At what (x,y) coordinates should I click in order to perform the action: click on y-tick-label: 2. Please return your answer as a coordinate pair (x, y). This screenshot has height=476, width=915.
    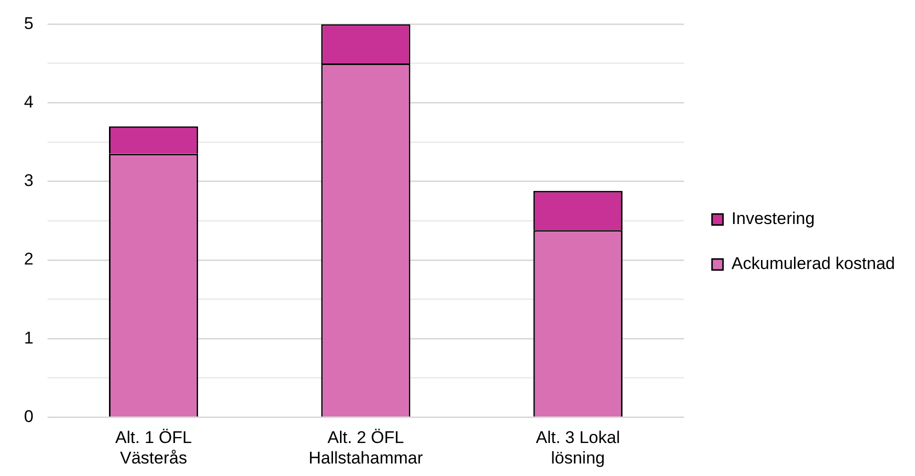
    Looking at the image, I should click on (29, 259).